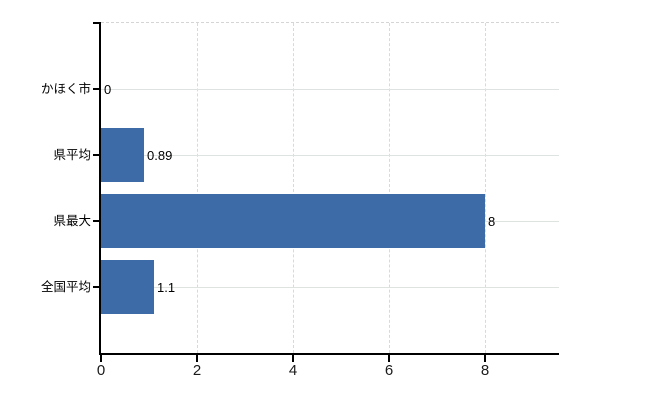 This screenshot has height=400, width=650. Describe the element at coordinates (65, 89) in the screenshot. I see `category-label: かほく市` at that location.